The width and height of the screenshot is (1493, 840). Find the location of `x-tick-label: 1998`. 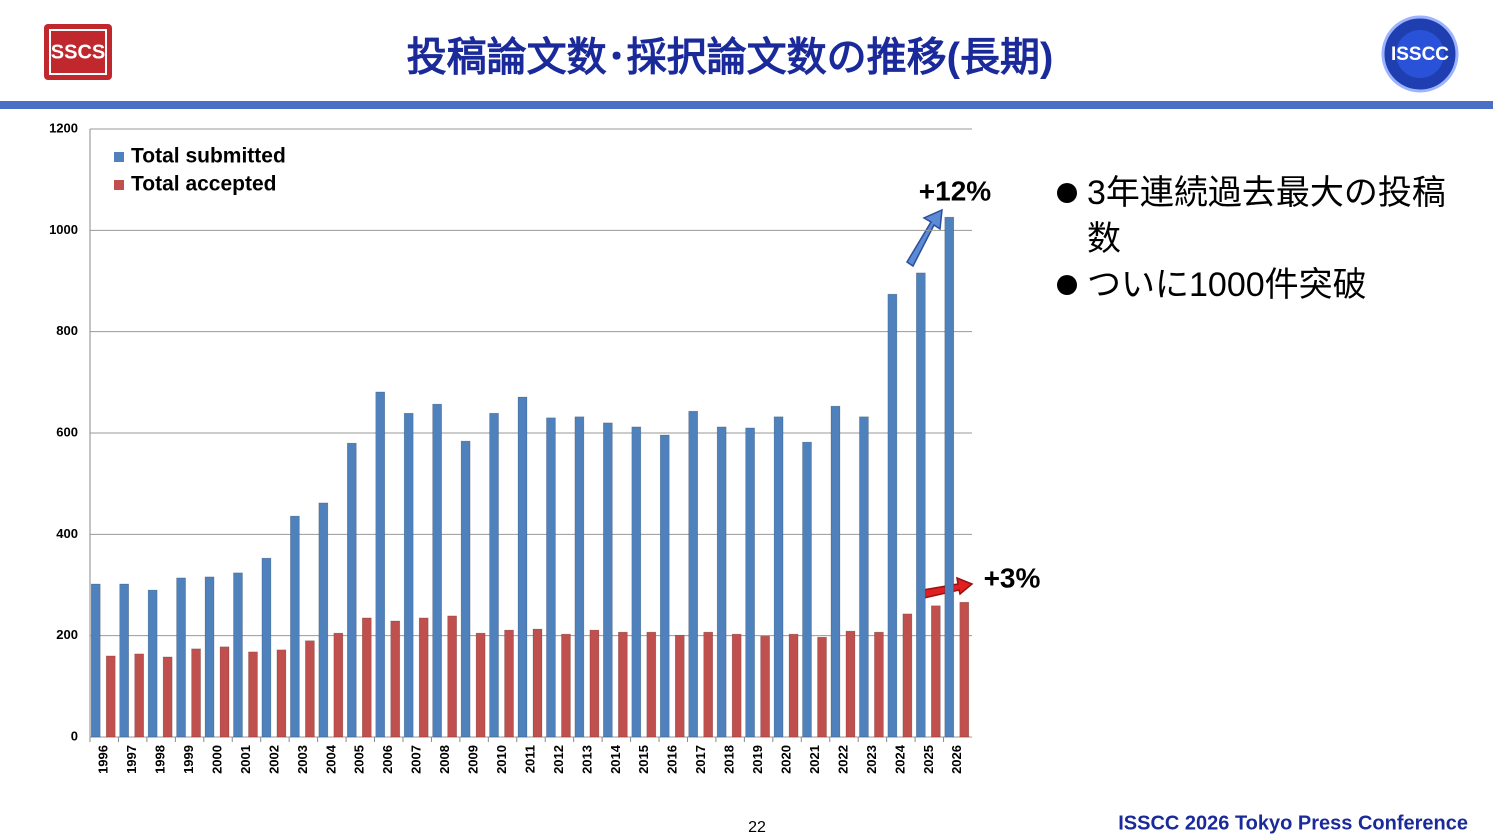

x-tick-label: 1998 is located at coordinates (160, 759).